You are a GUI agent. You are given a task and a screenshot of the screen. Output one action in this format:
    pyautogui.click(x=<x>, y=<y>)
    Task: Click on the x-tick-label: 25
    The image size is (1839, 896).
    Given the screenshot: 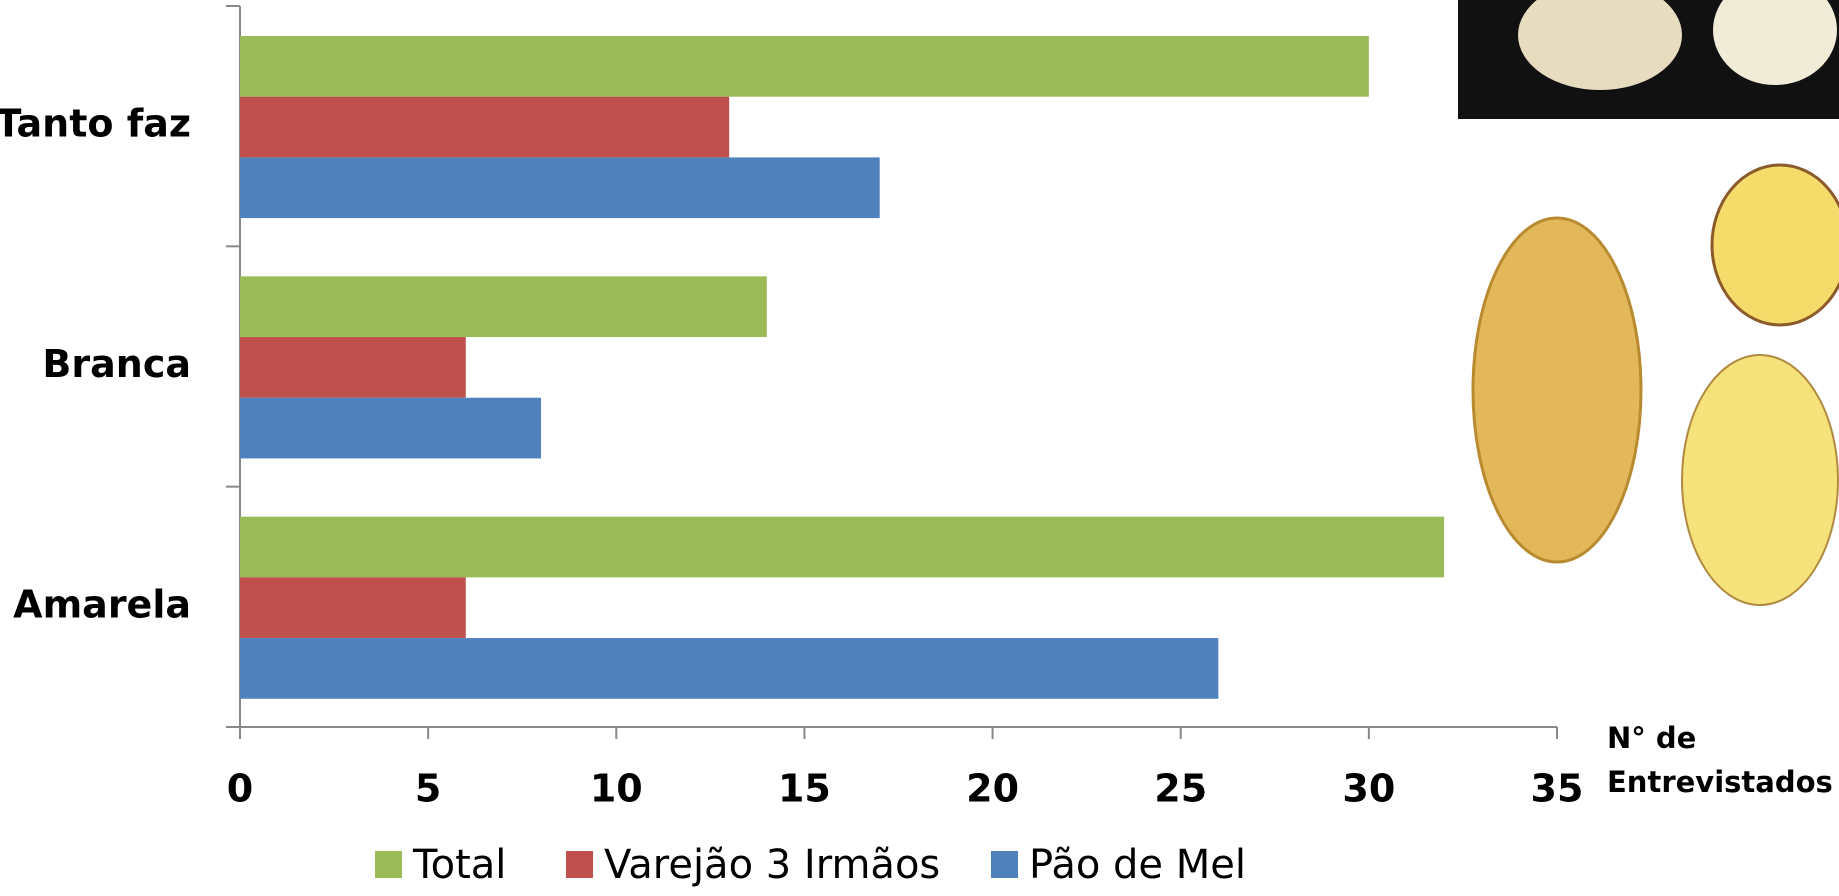 What is the action you would take?
    pyautogui.click(x=1180, y=789)
    